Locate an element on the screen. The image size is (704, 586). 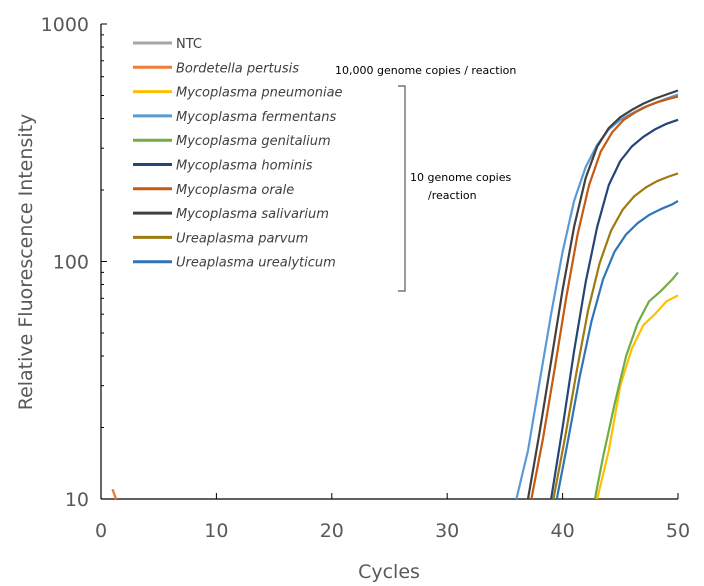
y-tick-label: 1000 is located at coordinates (65, 25).